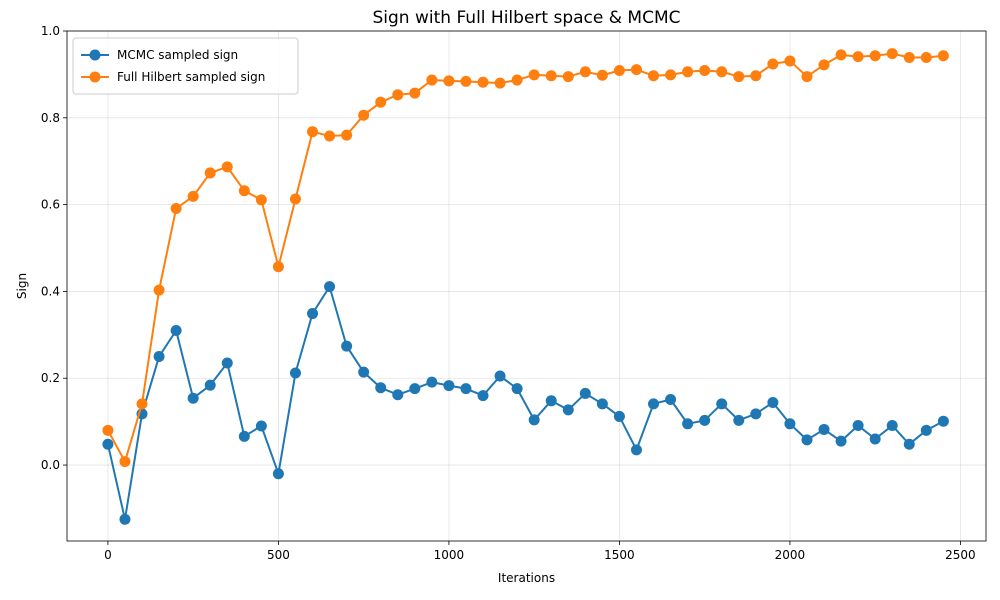  What do you see at coordinates (50, 378) in the screenshot?
I see `y-tick-label: 0.2` at bounding box center [50, 378].